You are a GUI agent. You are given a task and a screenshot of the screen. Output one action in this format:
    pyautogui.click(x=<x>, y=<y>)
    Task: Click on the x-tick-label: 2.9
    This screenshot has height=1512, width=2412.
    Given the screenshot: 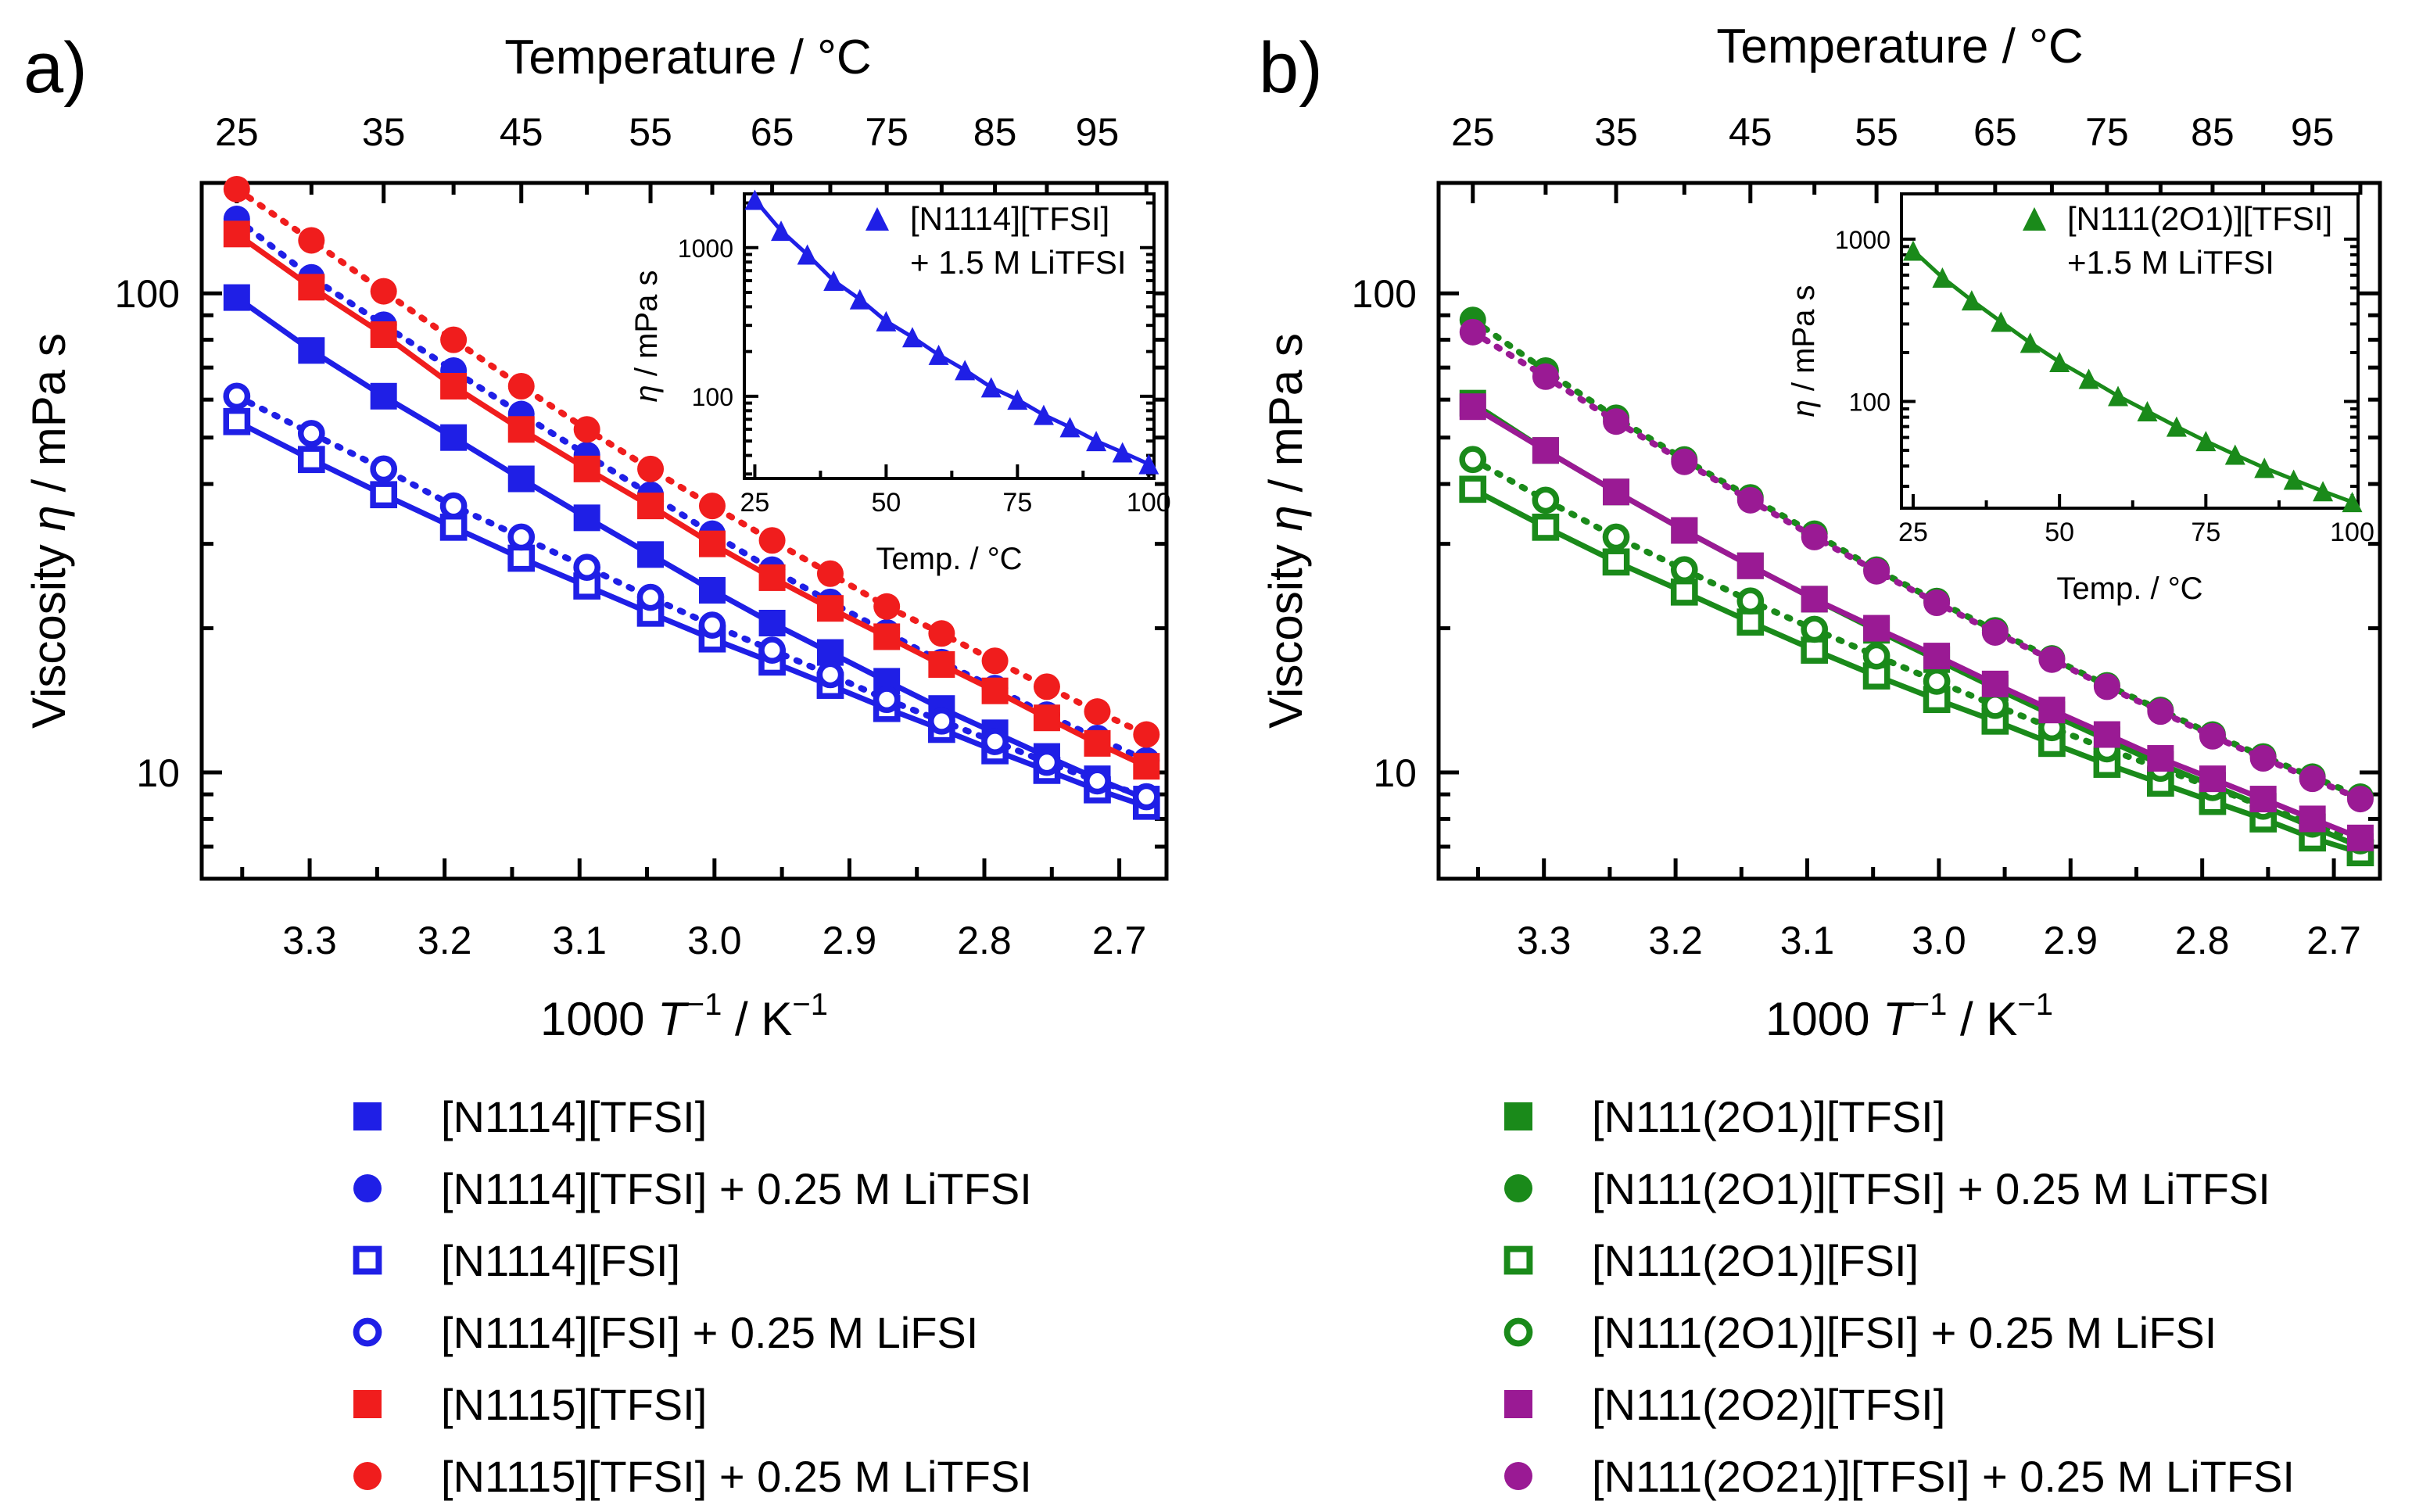 What is the action you would take?
    pyautogui.click(x=850, y=940)
    